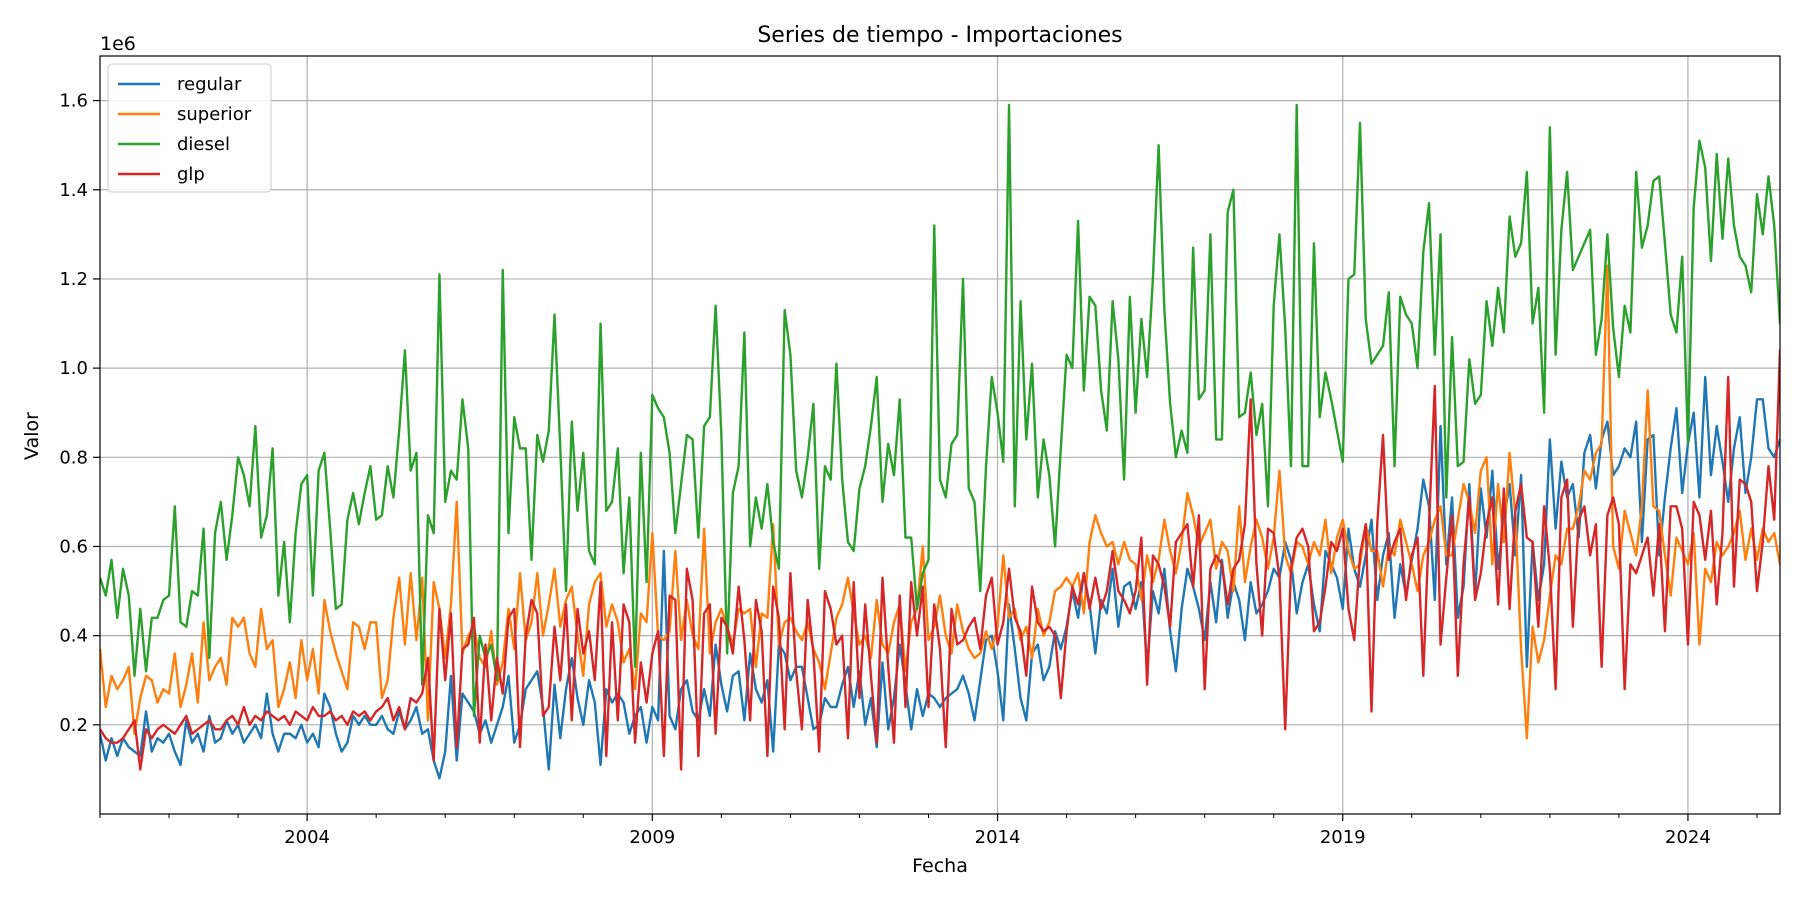 This screenshot has height=904, width=1800. Describe the element at coordinates (73, 279) in the screenshot. I see `y-tick-label: 1.2` at that location.